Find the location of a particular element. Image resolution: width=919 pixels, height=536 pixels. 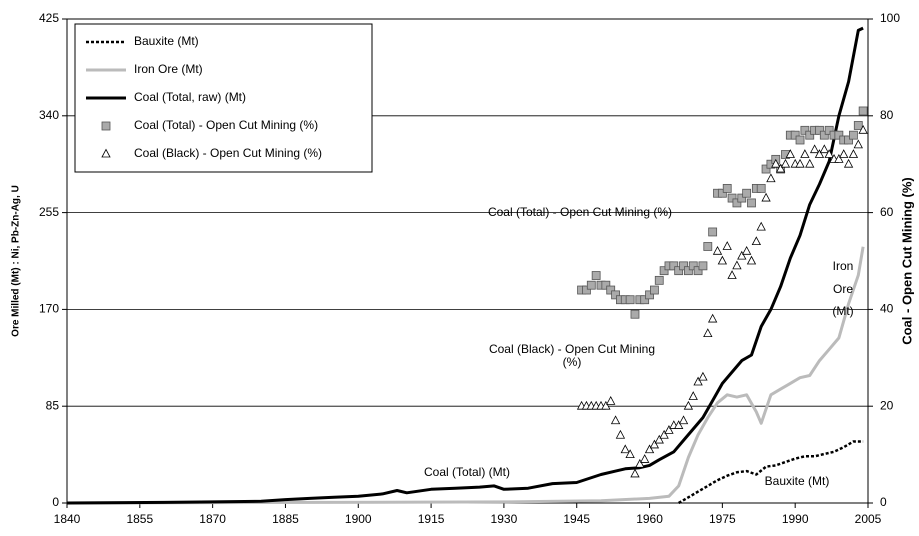

annotation: Iron is located at coordinates (843, 266).